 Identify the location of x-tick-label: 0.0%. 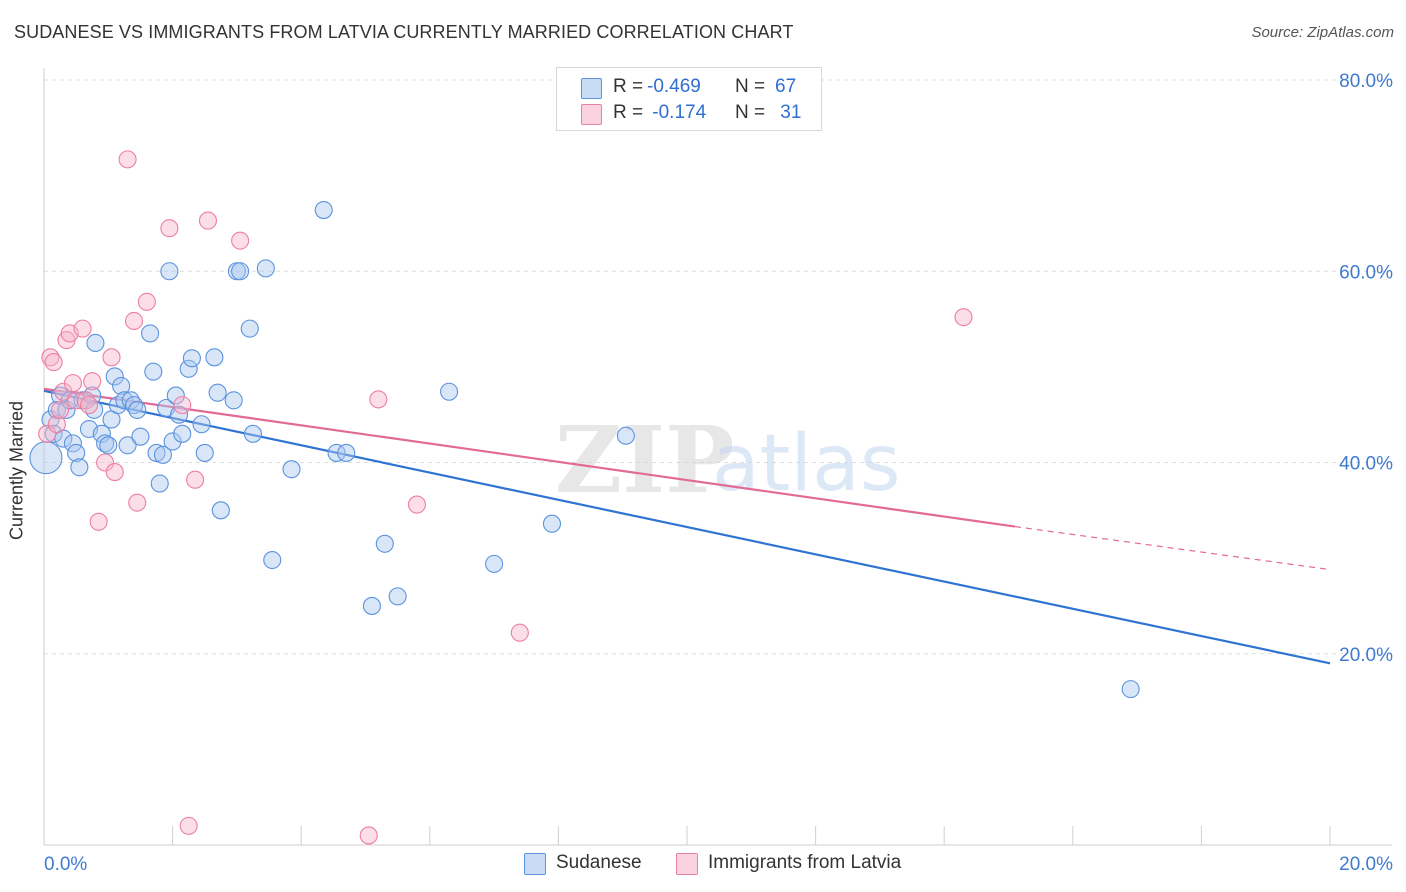
(65, 864).